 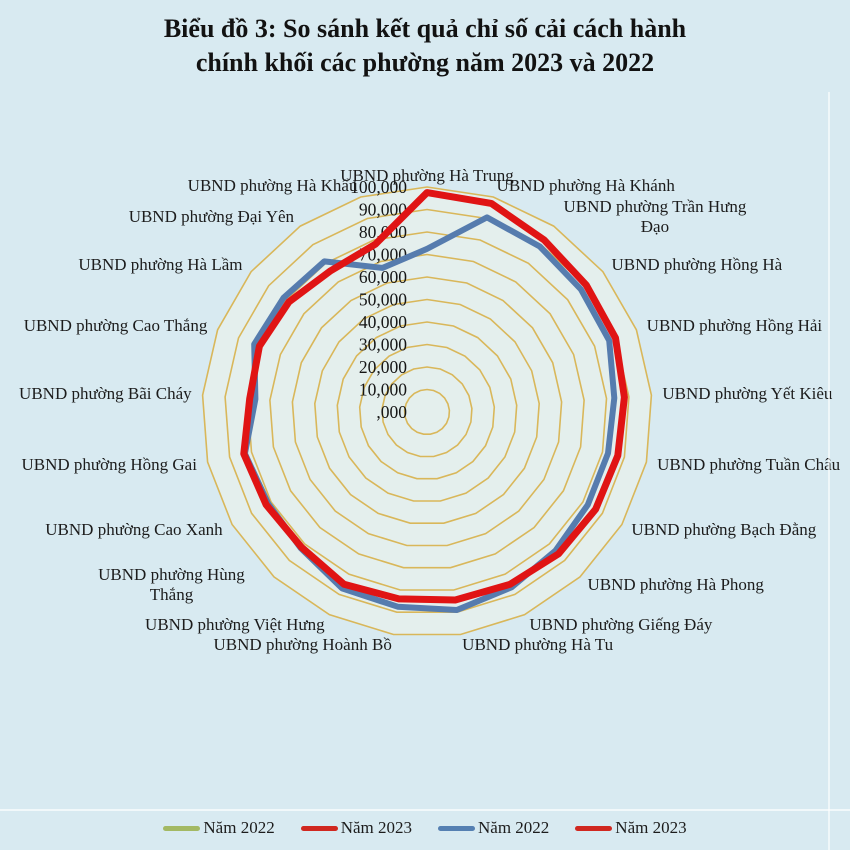 I want to click on radial-tick-label: 40,000, so click(x=383, y=322).